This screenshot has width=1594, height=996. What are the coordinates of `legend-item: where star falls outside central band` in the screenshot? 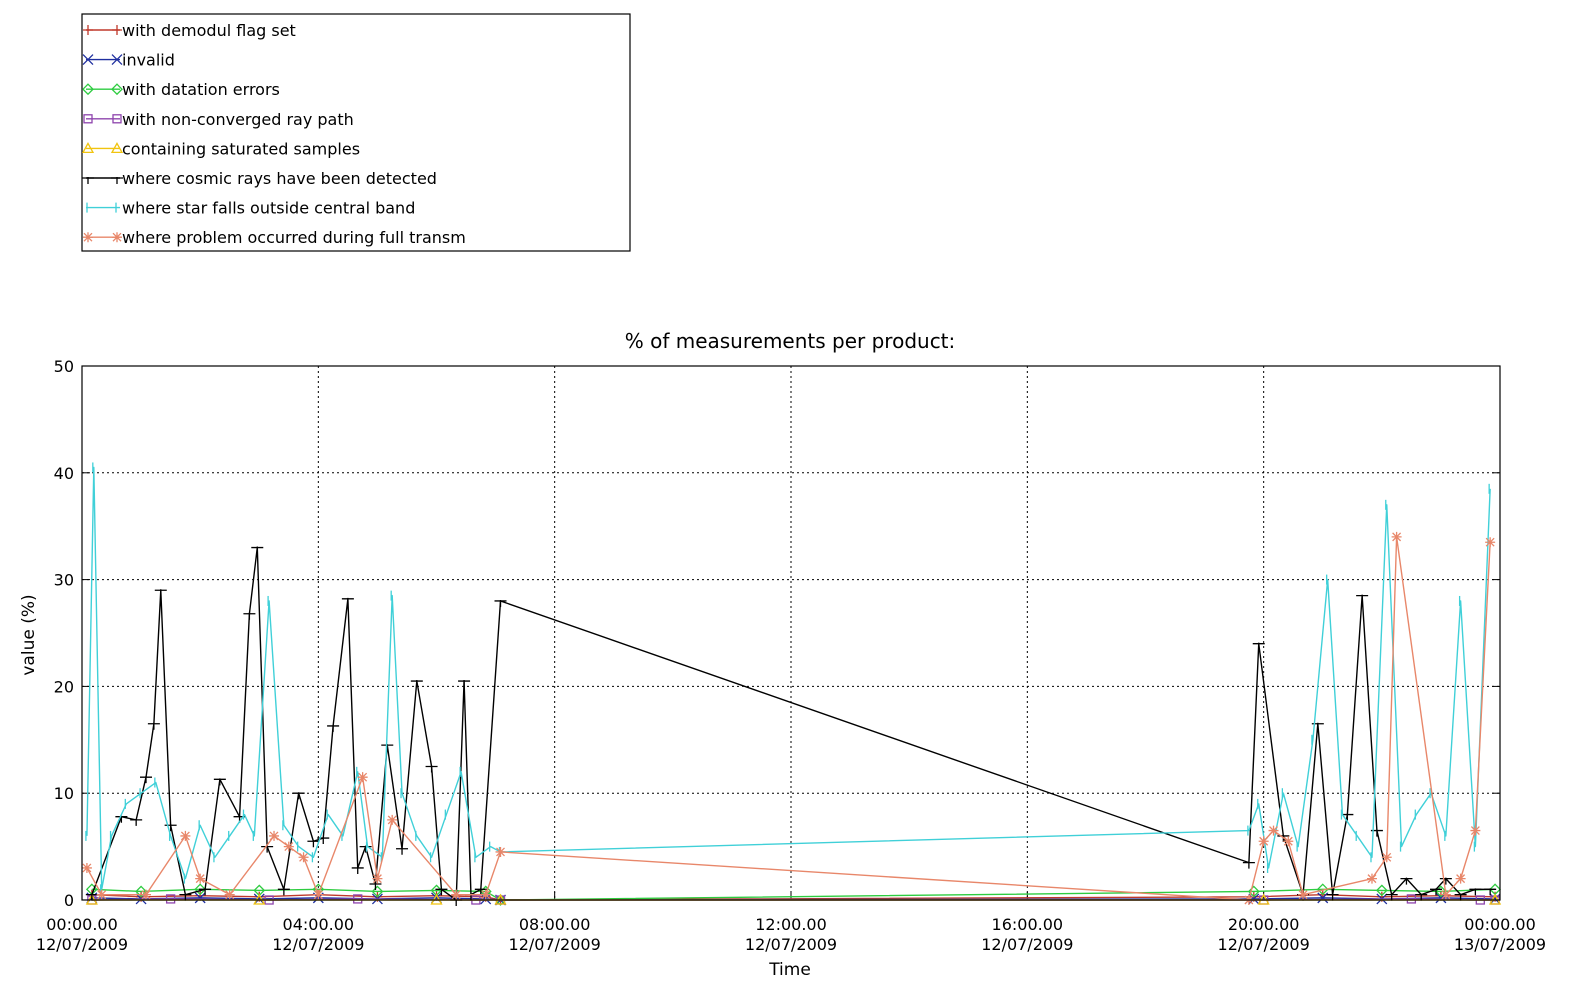 It's located at (250, 208).